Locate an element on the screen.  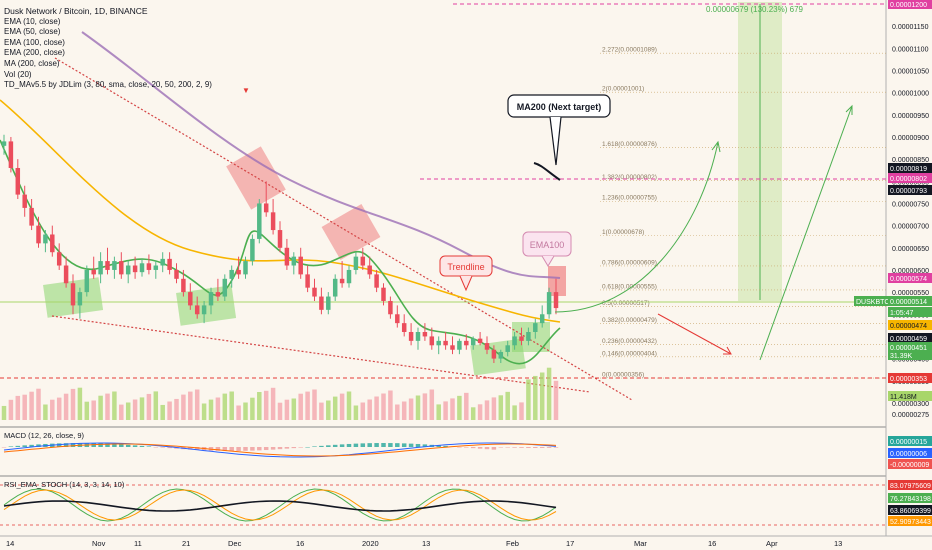
rsi-tag-text: 63.86069399 is located at coordinates (910, 511).